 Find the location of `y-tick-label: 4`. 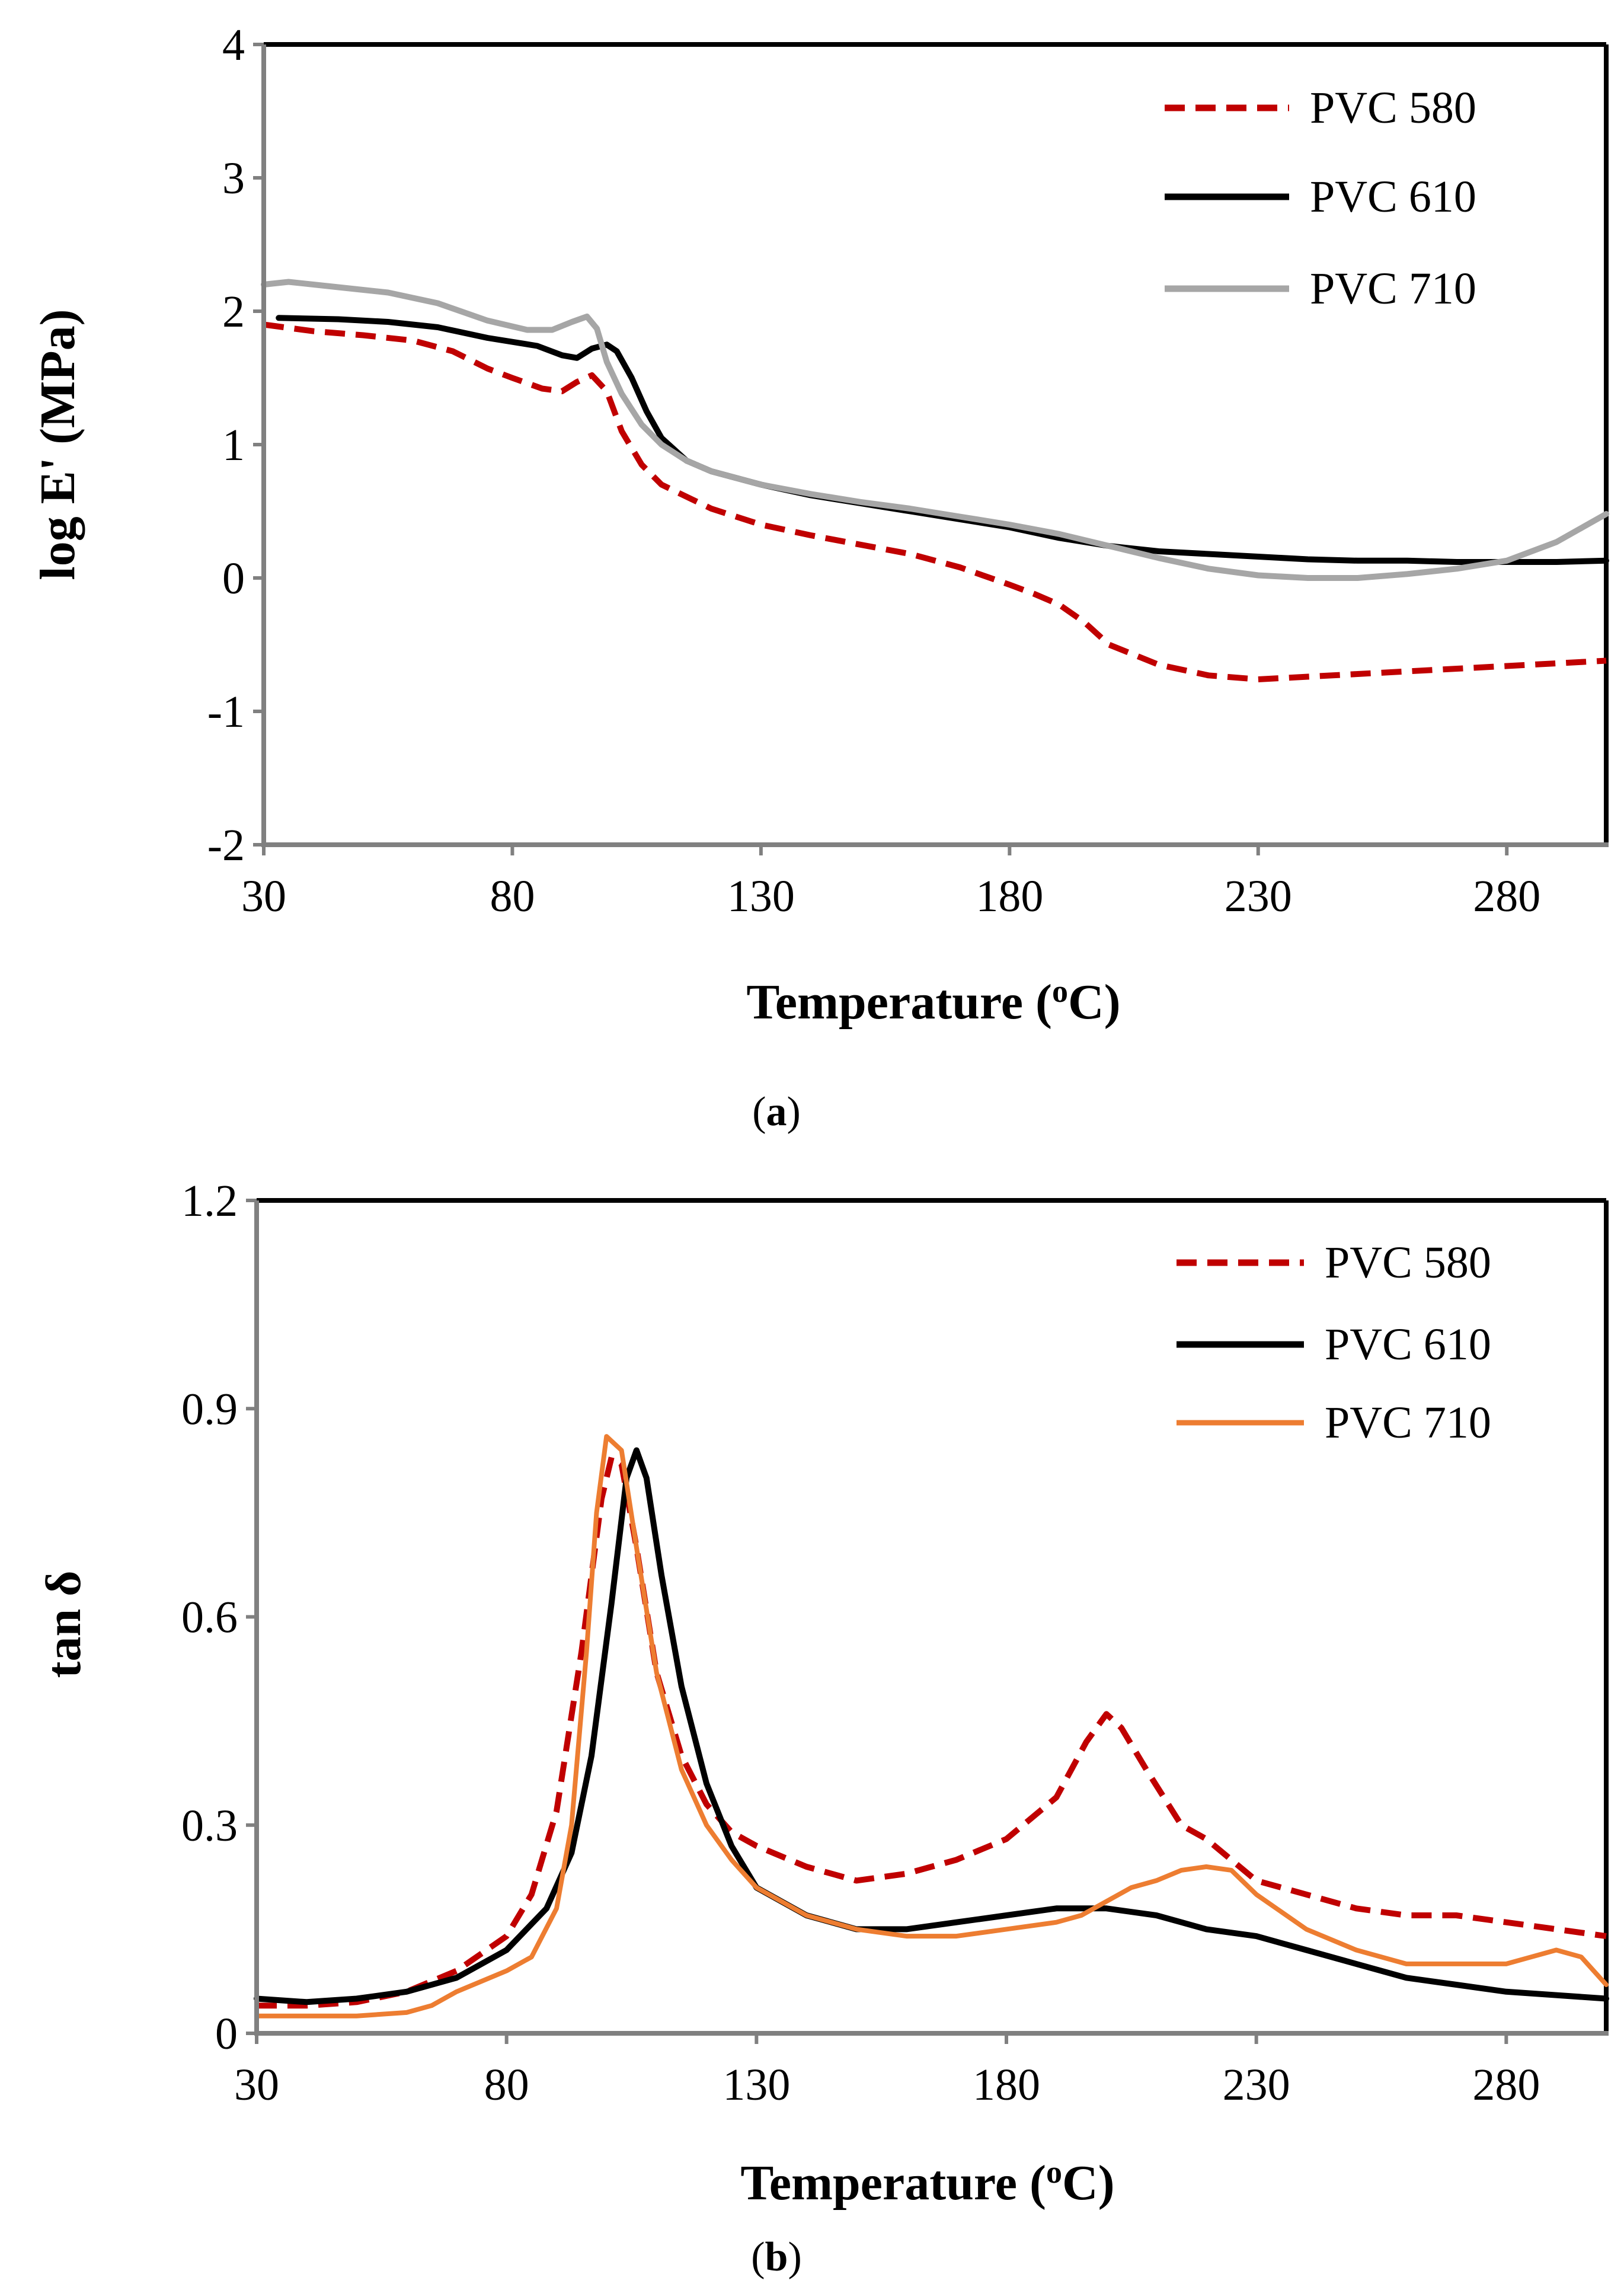

y-tick-label: 4 is located at coordinates (233, 45).